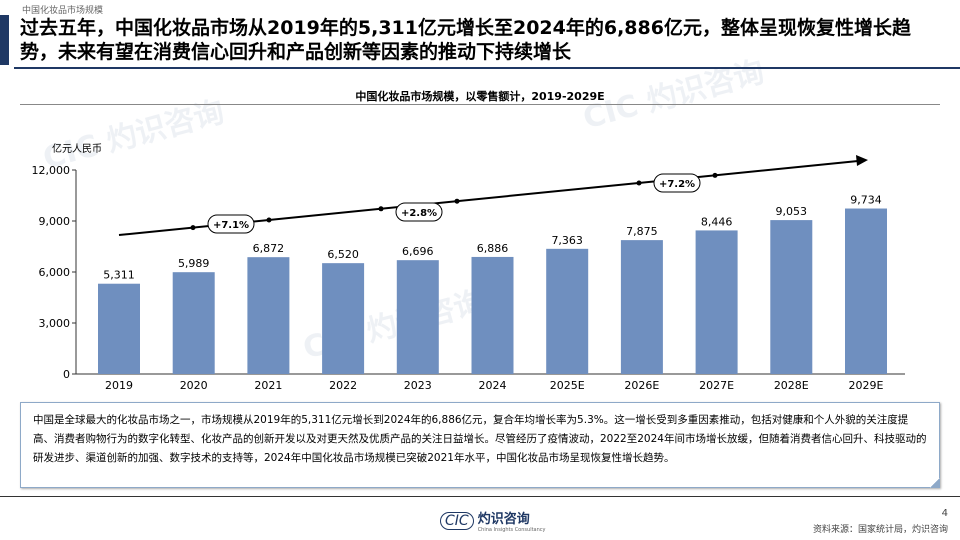  Describe the element at coordinates (193, 323) in the screenshot. I see `bar-2020` at that location.